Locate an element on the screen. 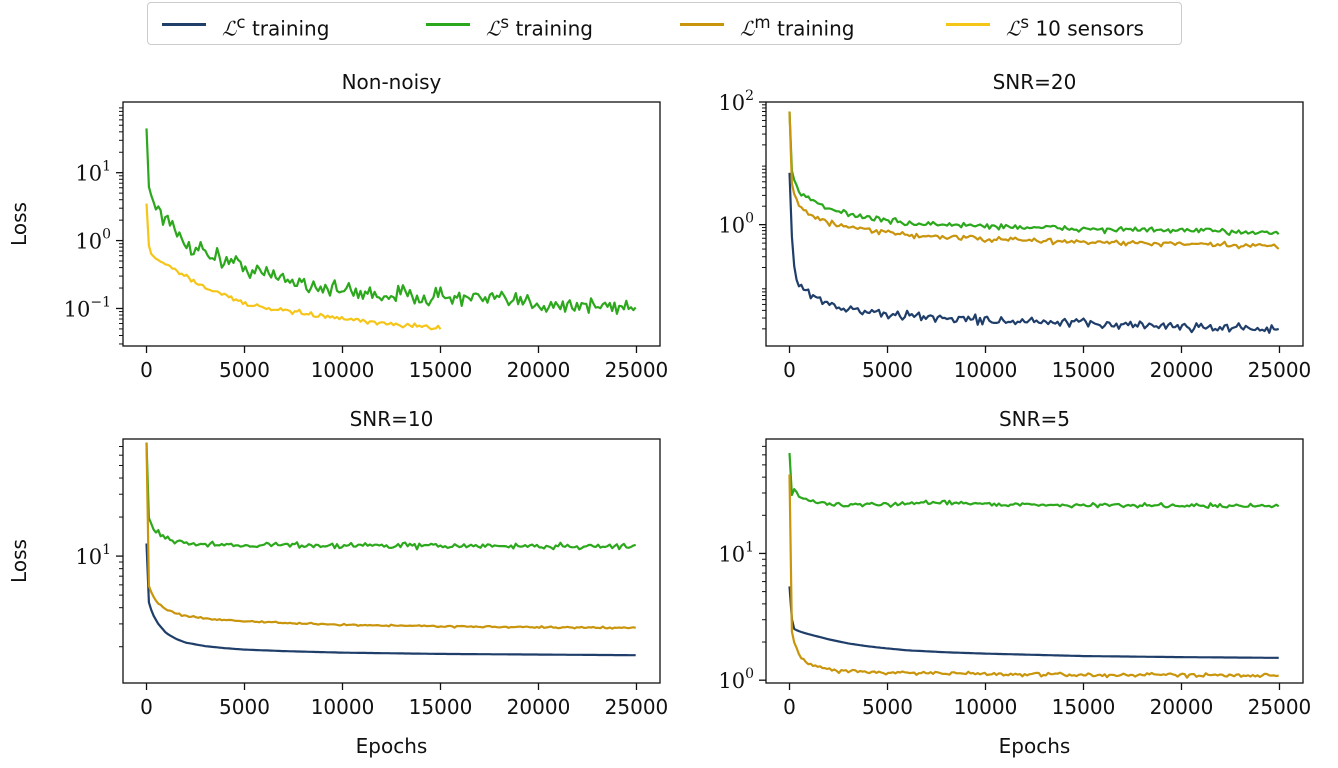 Image resolution: width=1338 pixels, height=768 pixels. legend-sup: m is located at coordinates (762, 22).